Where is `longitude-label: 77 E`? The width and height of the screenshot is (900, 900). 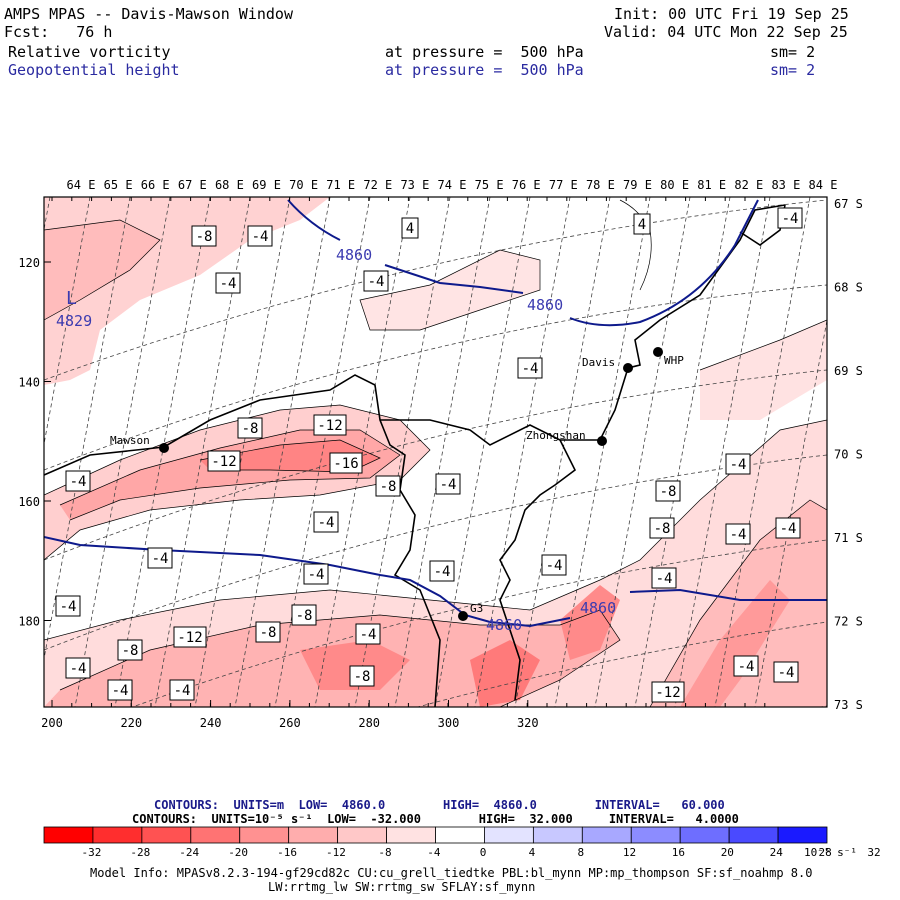
longitude-label: 77 E is located at coordinates (563, 185).